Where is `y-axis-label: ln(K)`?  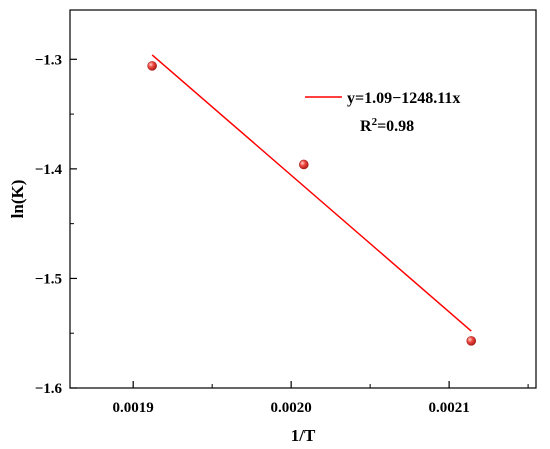
y-axis-label: ln(K) is located at coordinates (17, 199).